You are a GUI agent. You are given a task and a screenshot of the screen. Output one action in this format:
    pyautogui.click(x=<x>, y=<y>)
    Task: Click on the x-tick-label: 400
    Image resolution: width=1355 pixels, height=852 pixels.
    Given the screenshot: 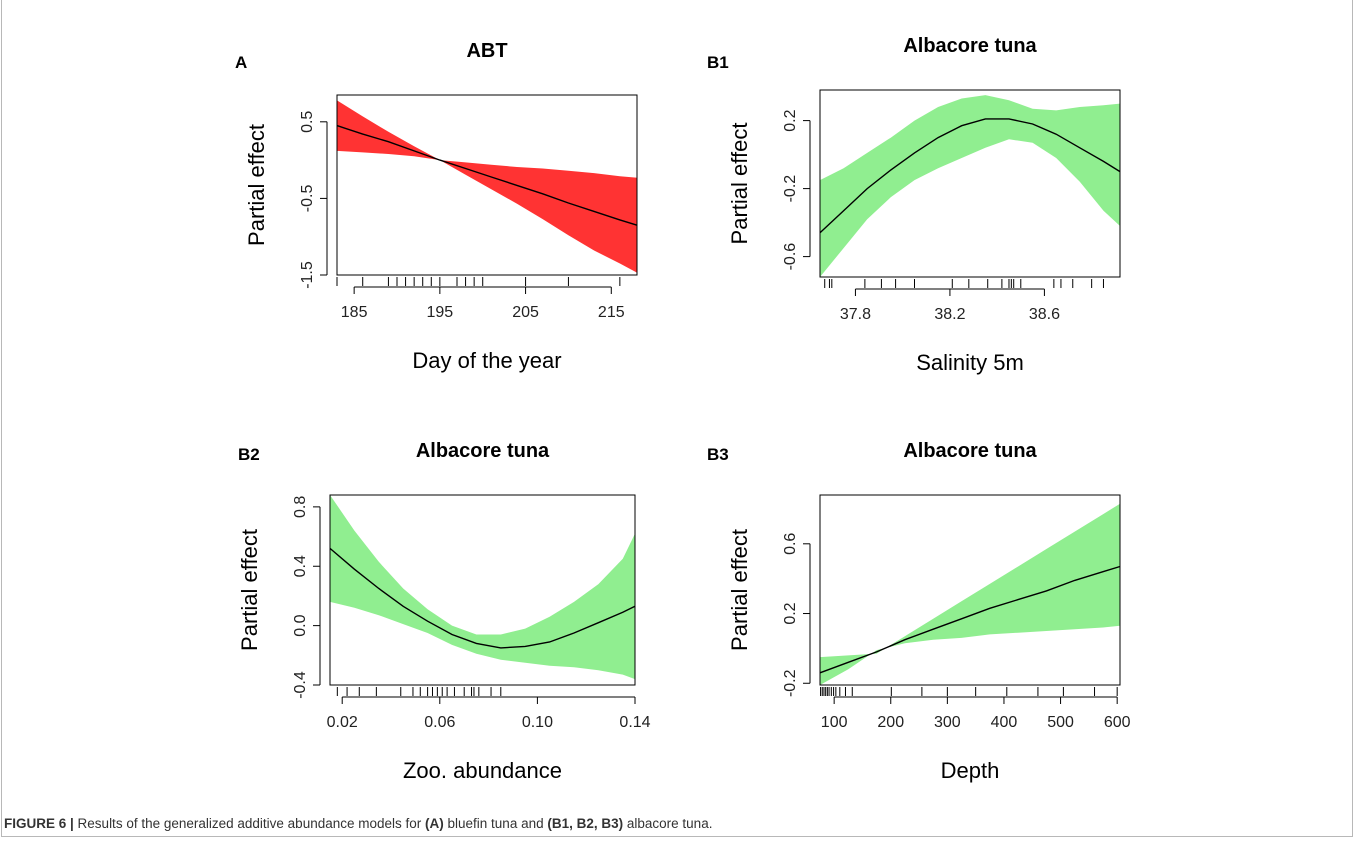 What is the action you would take?
    pyautogui.click(x=1004, y=722)
    